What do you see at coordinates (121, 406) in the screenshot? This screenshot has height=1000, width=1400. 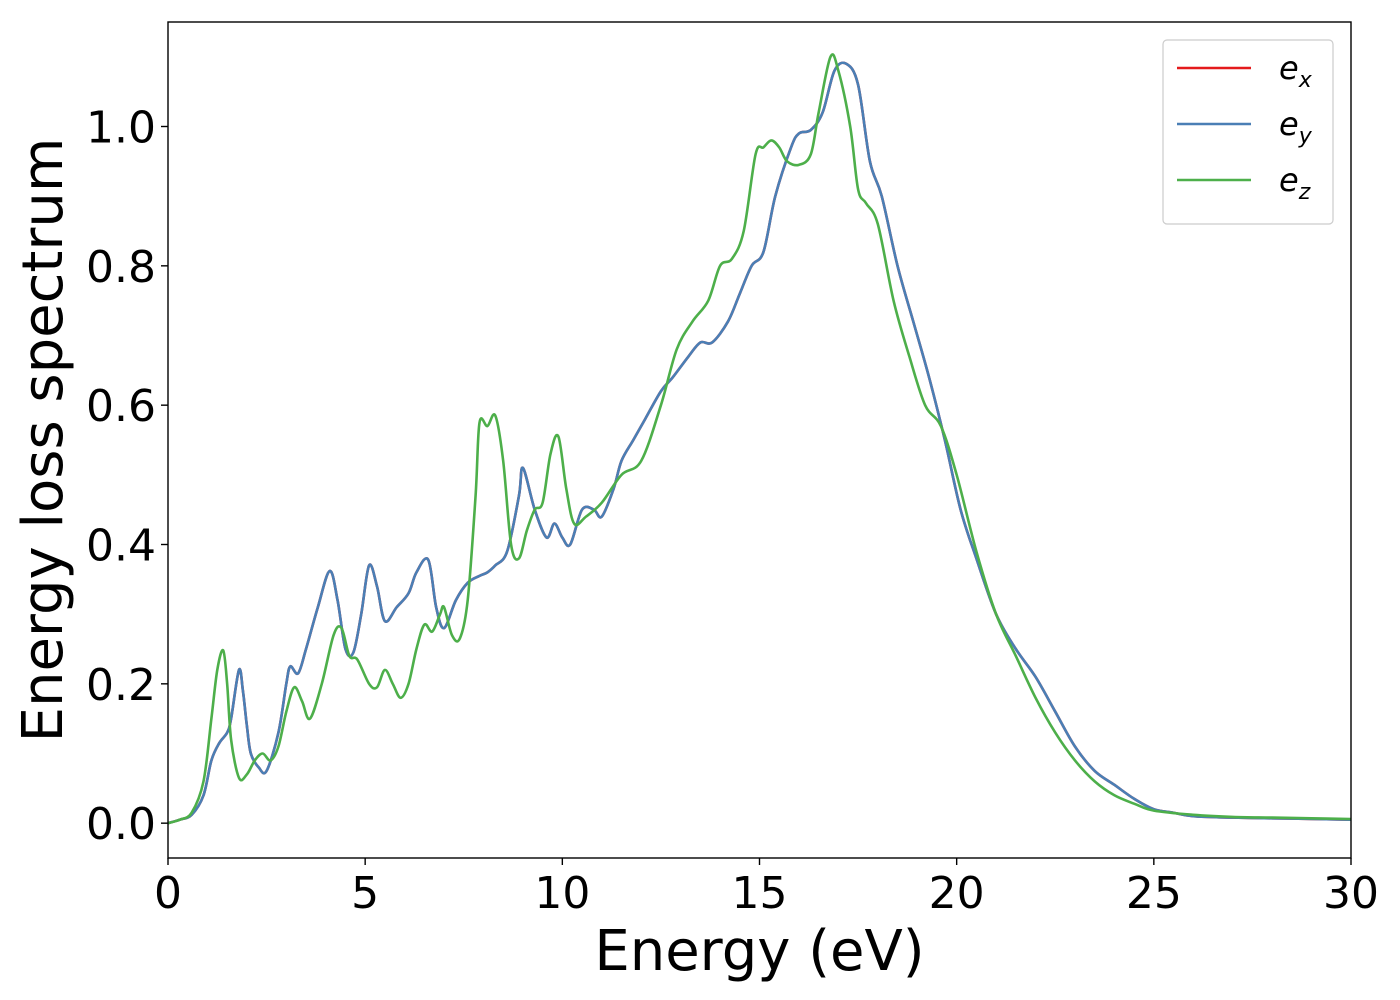 I see `y-tick-label: 0.6` at bounding box center [121, 406].